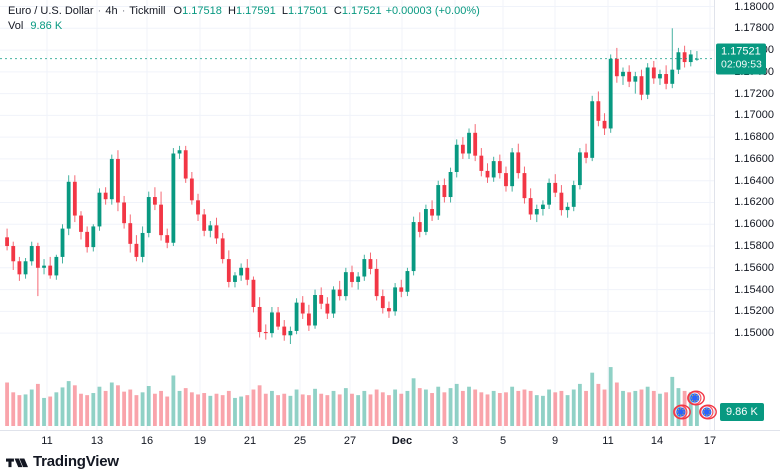  What do you see at coordinates (754, 333) in the screenshot?
I see `price-tick-label: 1.15000` at bounding box center [754, 333].